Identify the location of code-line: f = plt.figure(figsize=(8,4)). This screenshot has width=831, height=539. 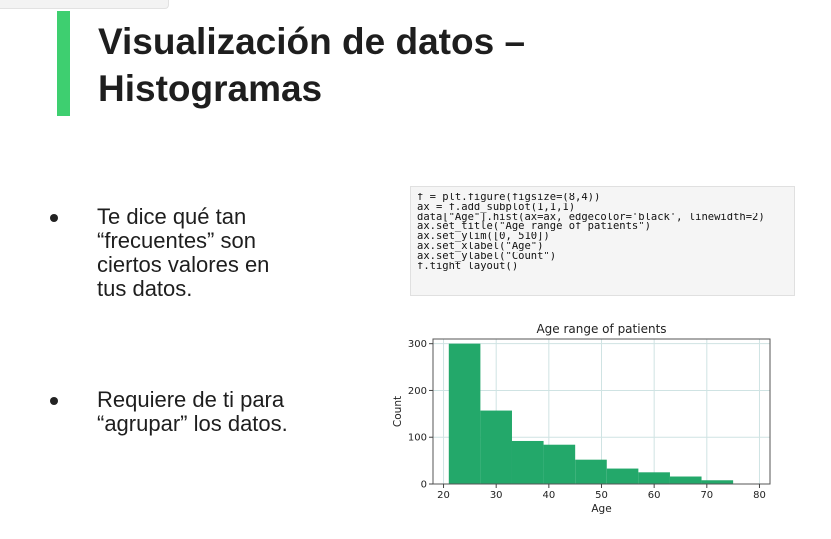
(509, 198).